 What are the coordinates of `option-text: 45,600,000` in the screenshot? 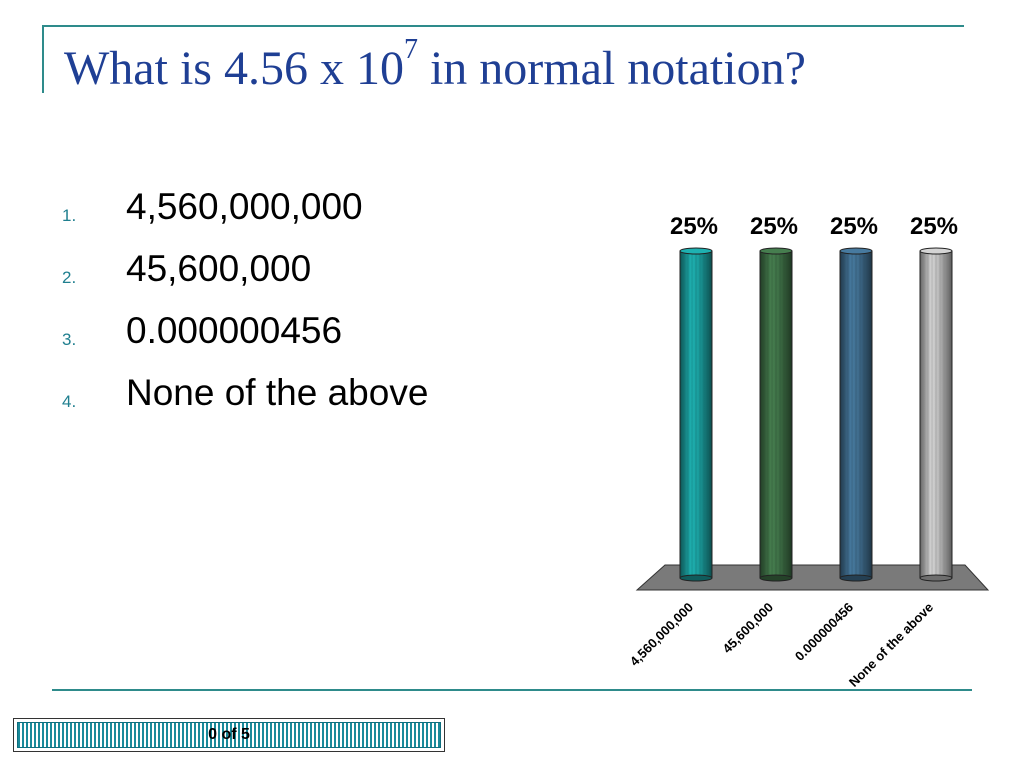 It's located at (219, 268).